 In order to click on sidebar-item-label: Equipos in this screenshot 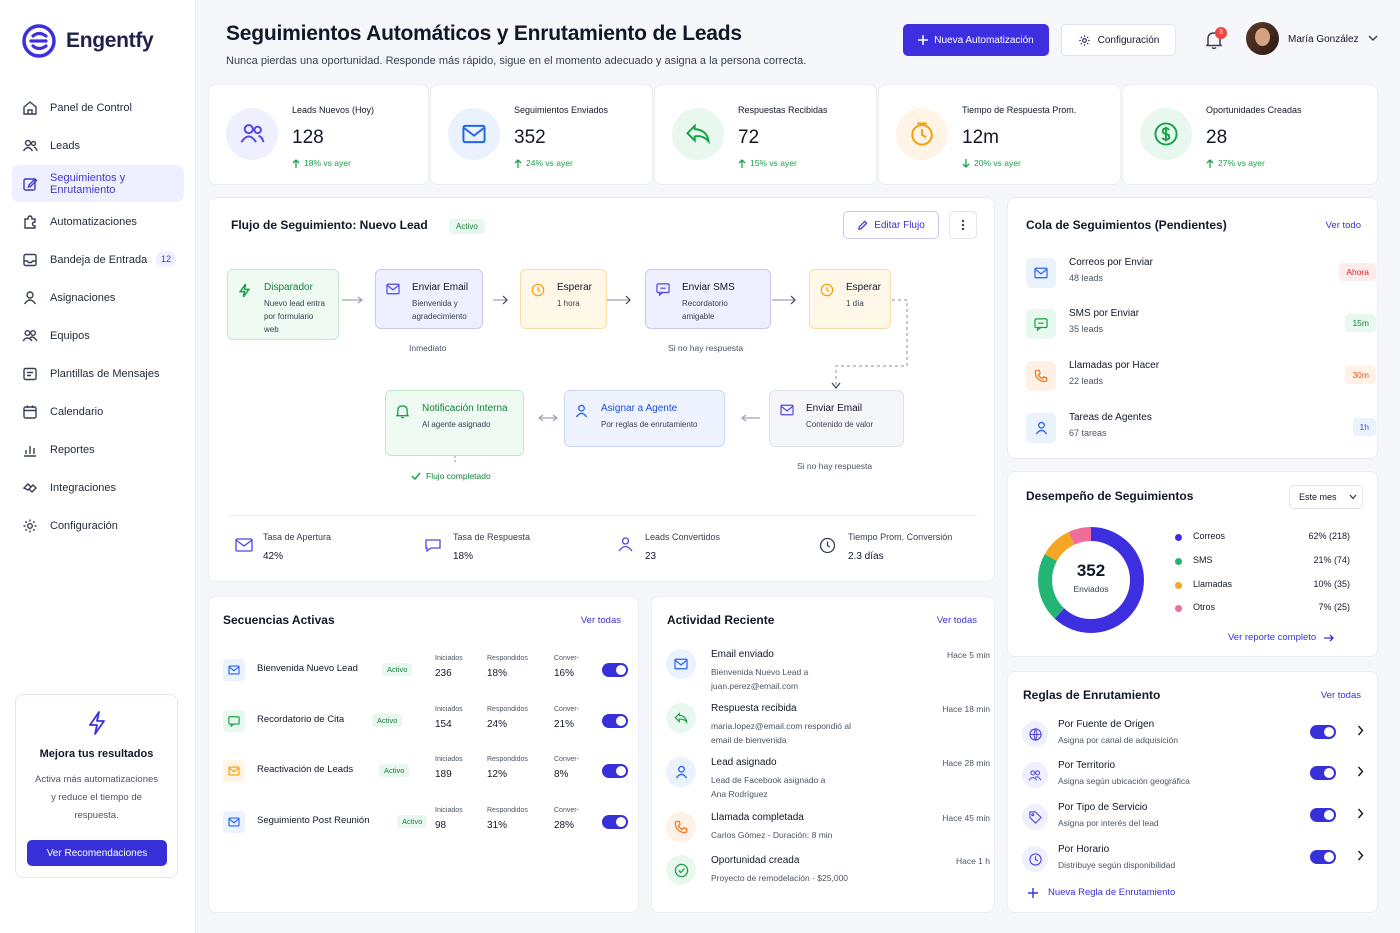, I will do `click(70, 335)`.